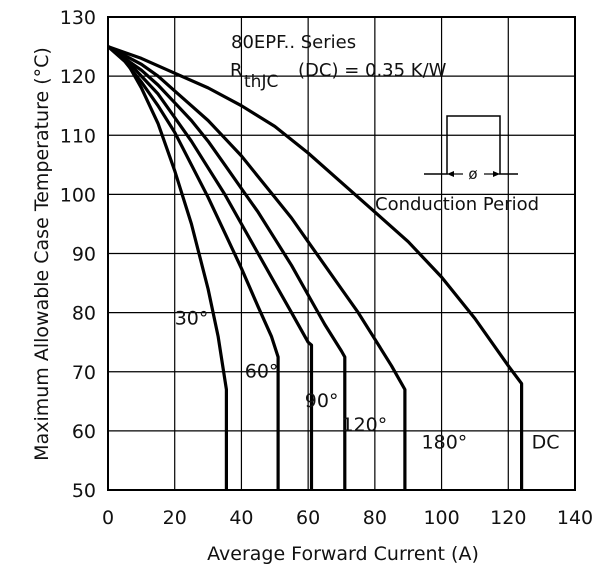  Describe the element at coordinates (457, 204) in the screenshot. I see `conduction-period-label: Conduction Period` at that location.